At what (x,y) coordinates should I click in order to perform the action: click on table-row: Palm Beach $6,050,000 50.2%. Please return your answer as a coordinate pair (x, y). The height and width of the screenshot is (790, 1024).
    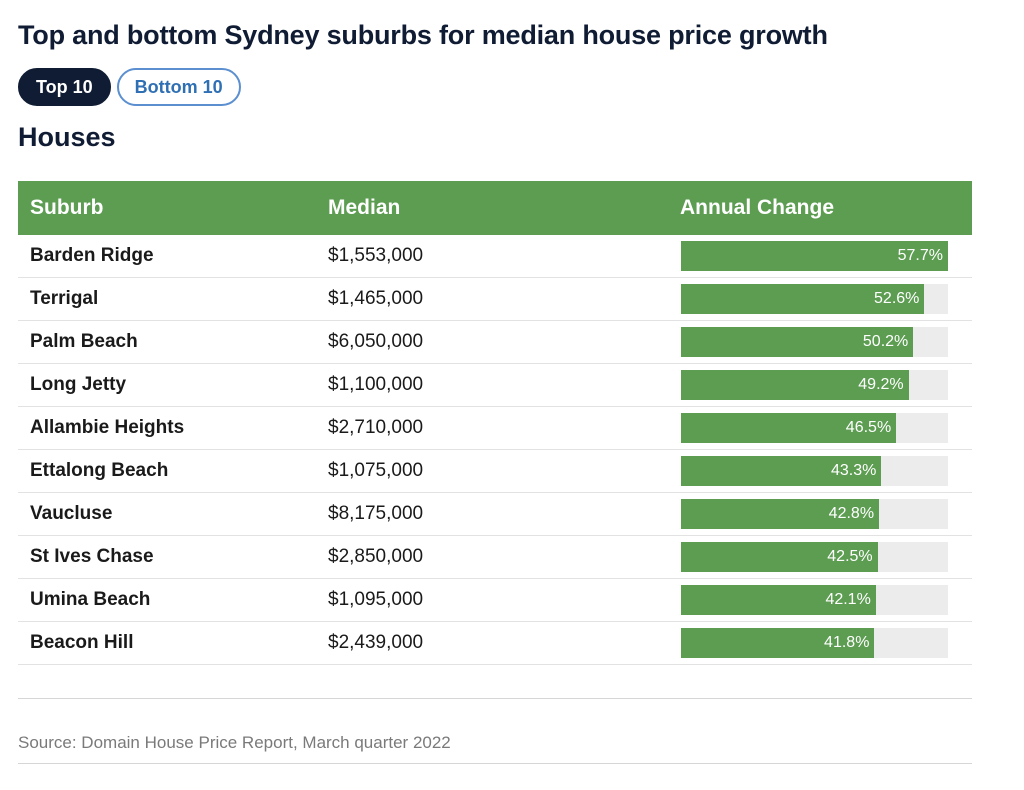
    Looking at the image, I should click on (495, 342).